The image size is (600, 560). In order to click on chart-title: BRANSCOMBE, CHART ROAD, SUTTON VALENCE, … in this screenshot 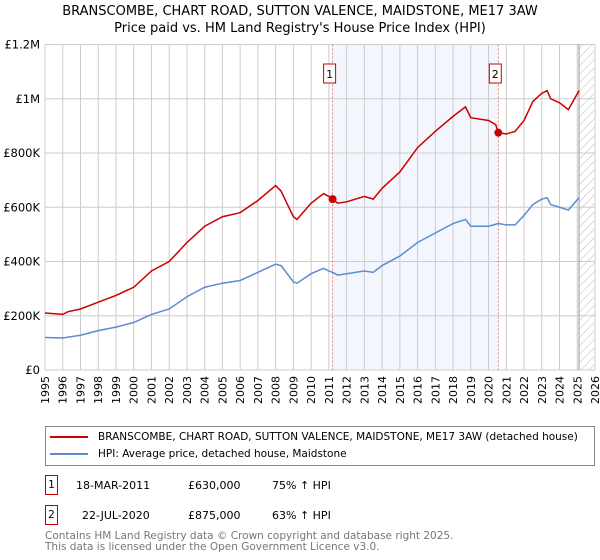, I will do `click(300, 11)`.